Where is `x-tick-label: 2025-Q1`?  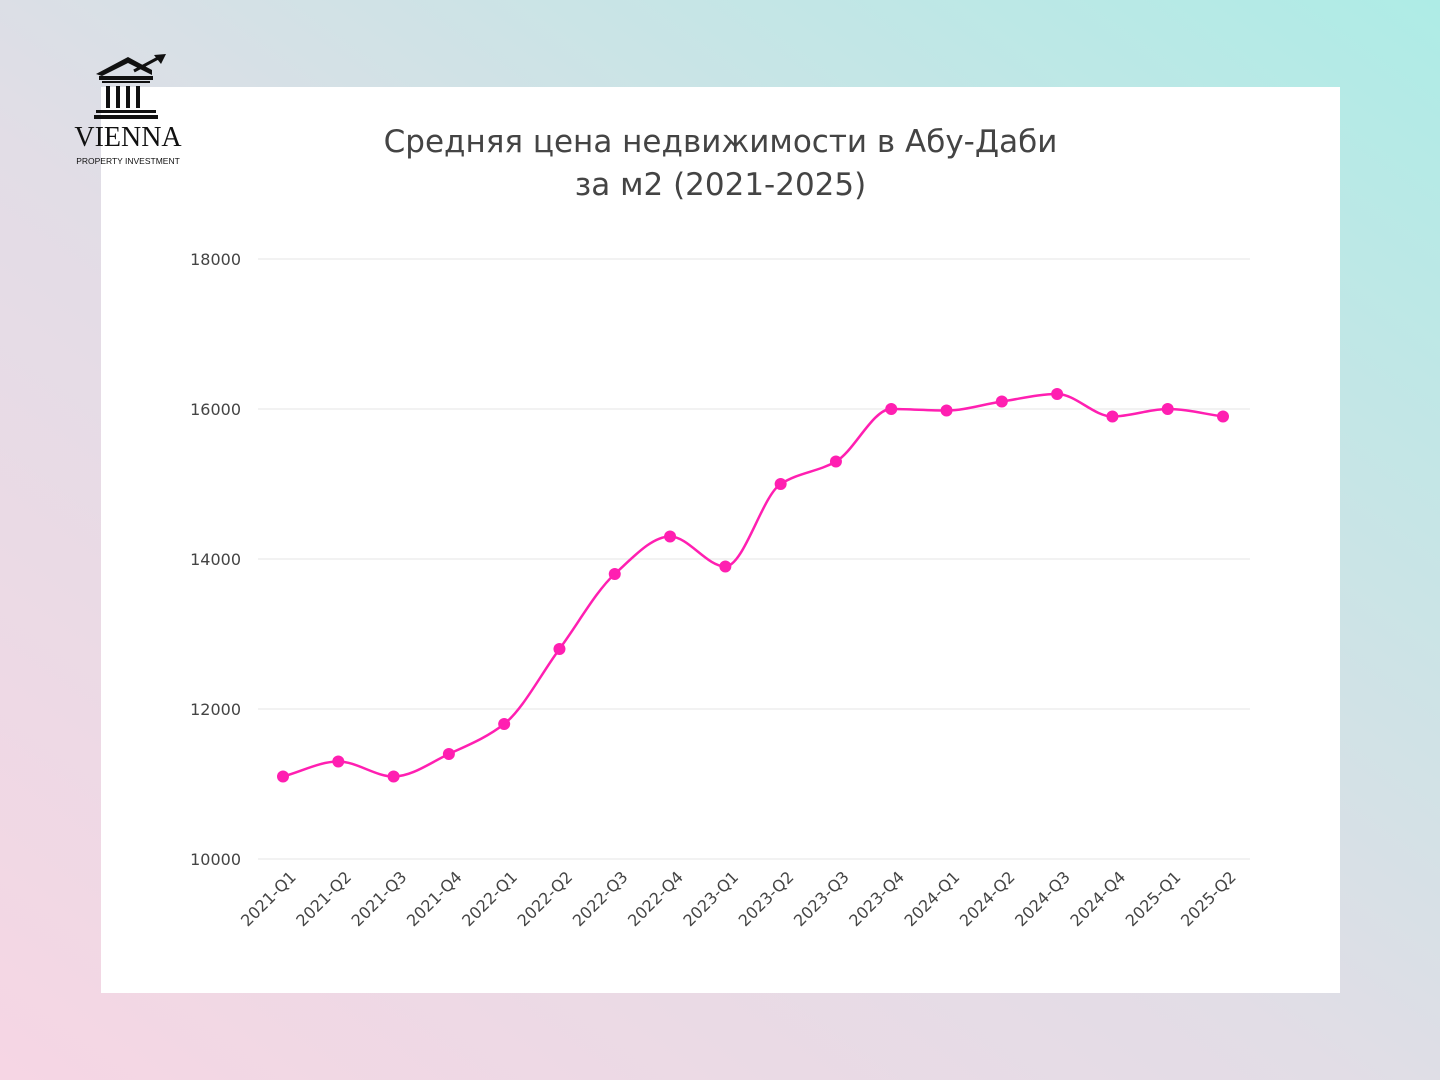
x-tick-label: 2025-Q1 is located at coordinates (1153, 898).